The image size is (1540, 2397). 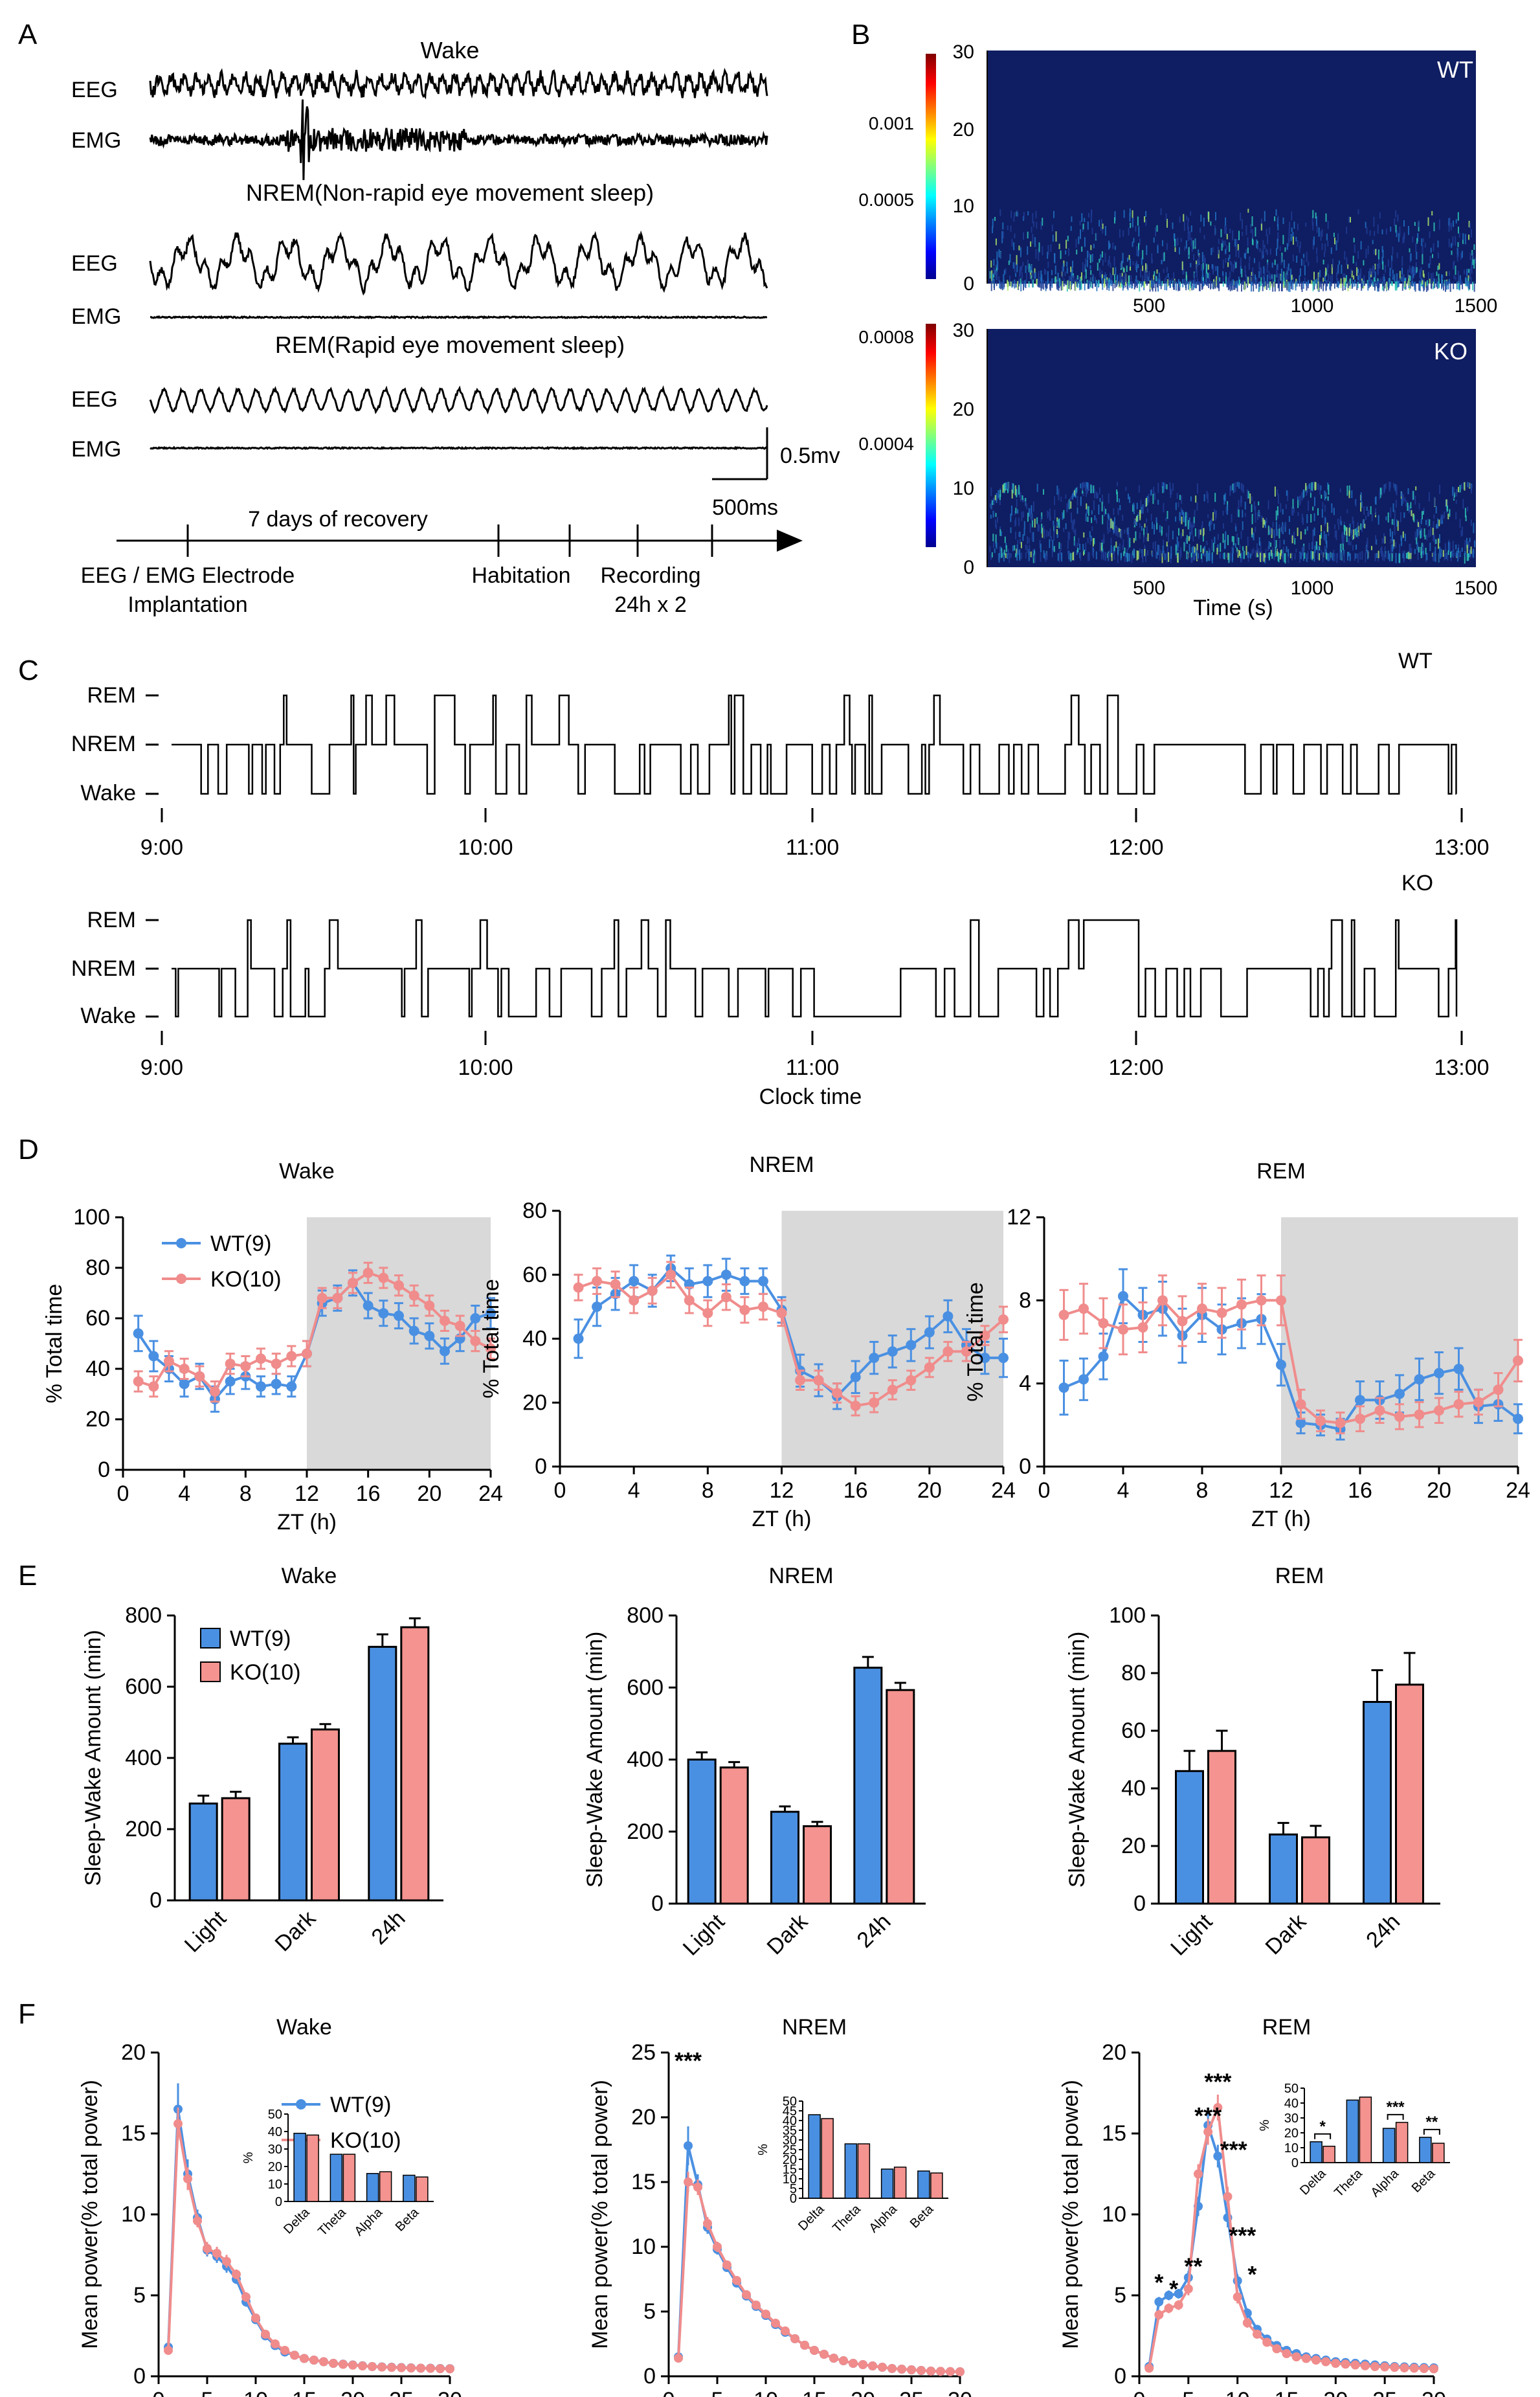 I want to click on inset-category-label: Alpha, so click(x=1384, y=2183).